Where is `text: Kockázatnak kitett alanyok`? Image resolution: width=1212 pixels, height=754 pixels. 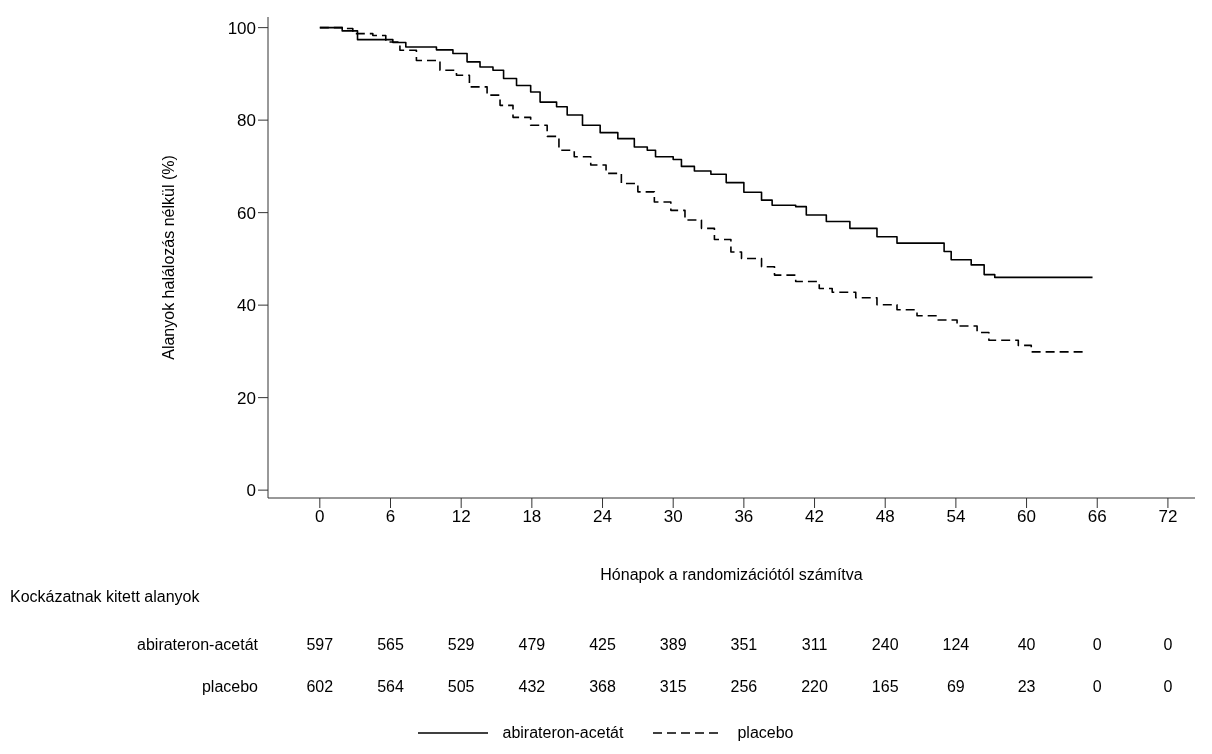 text: Kockázatnak kitett alanyok is located at coordinates (105, 597).